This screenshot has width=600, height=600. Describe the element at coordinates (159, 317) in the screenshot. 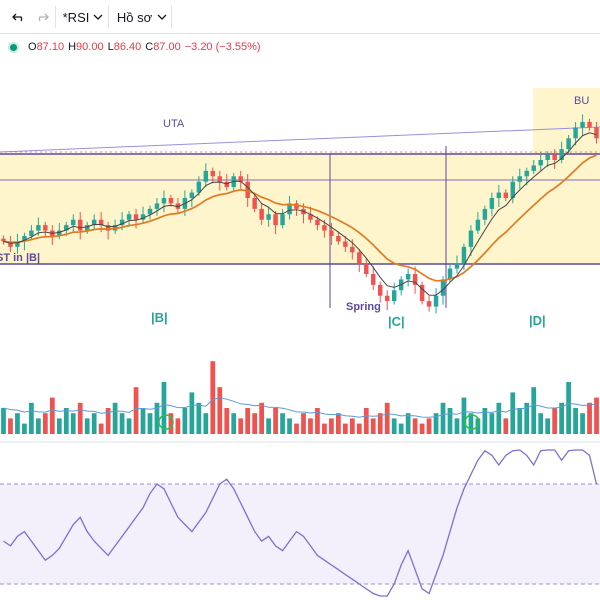

I see `phase-b-label: |B|` at that location.